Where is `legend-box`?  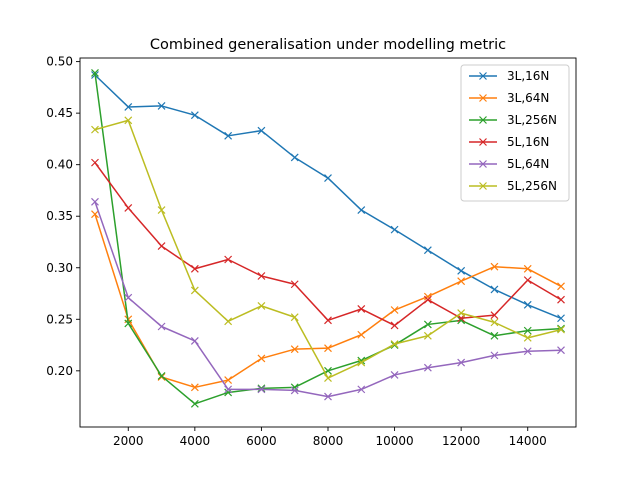
legend-box is located at coordinates (515, 133).